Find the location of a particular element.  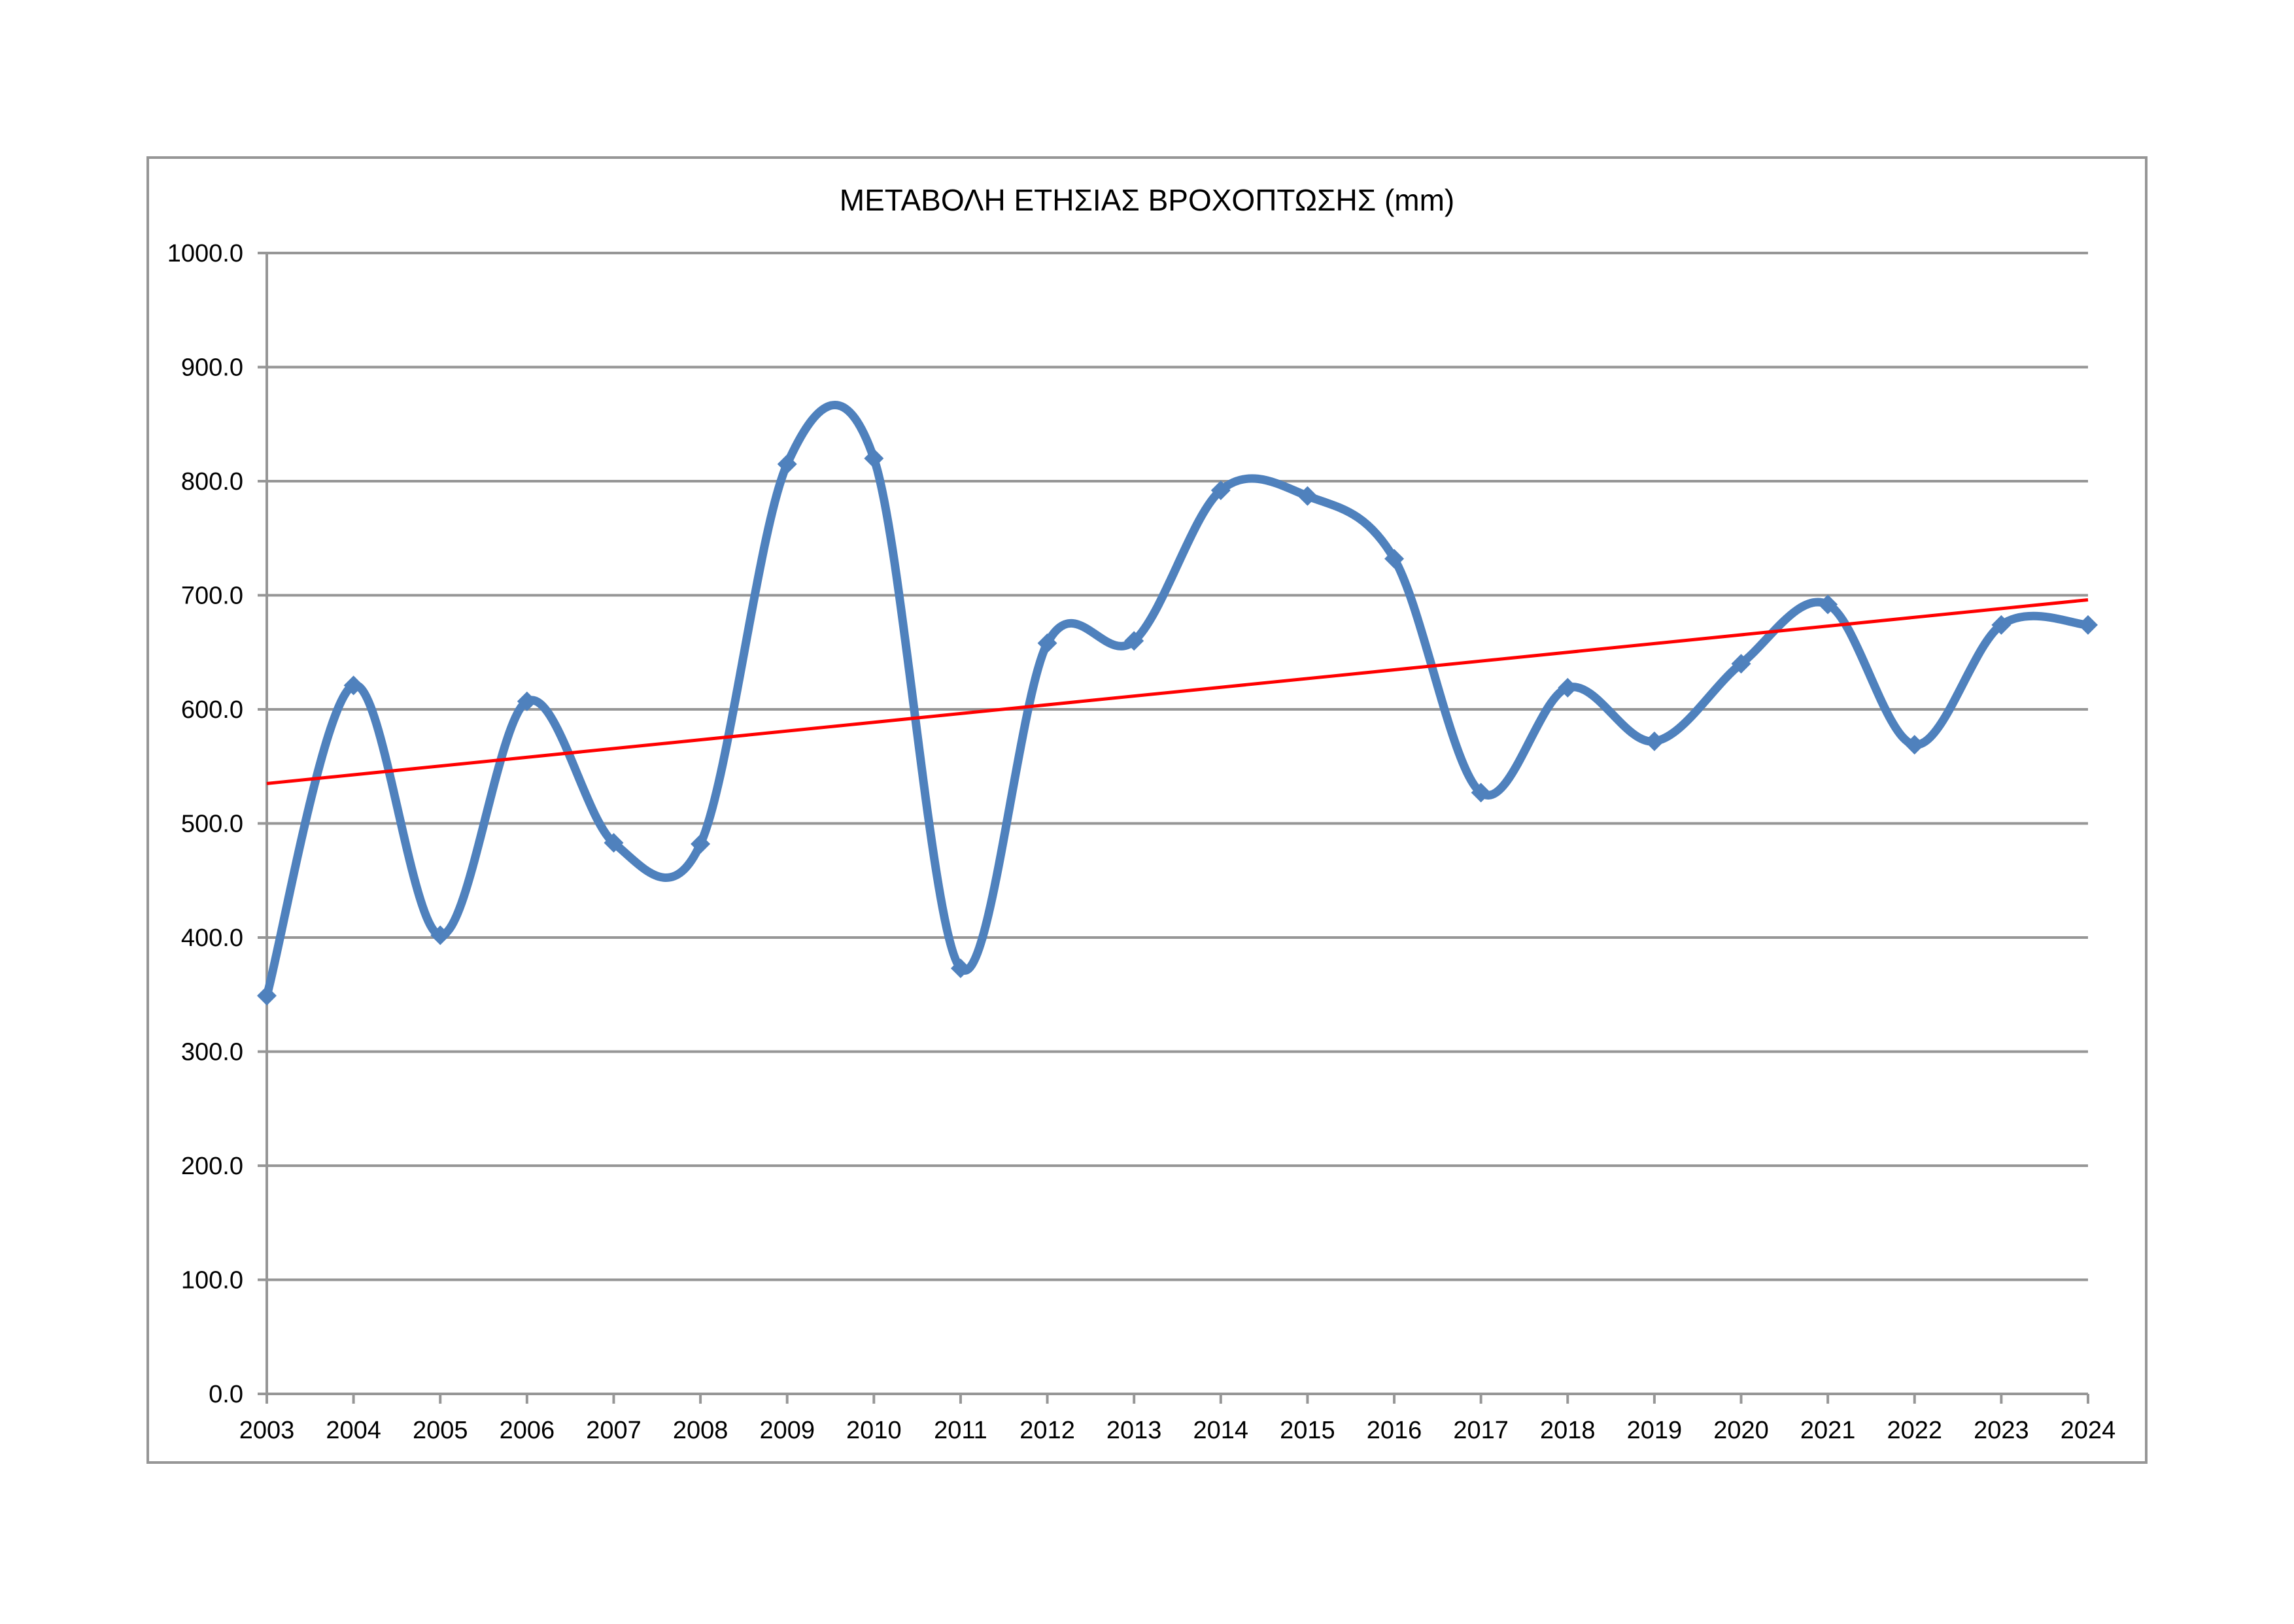

data-point-2024 is located at coordinates (2088, 625).